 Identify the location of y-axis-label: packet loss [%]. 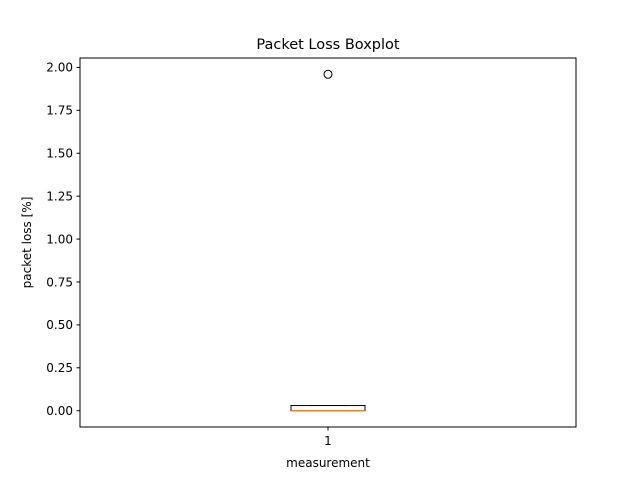
(27, 243).